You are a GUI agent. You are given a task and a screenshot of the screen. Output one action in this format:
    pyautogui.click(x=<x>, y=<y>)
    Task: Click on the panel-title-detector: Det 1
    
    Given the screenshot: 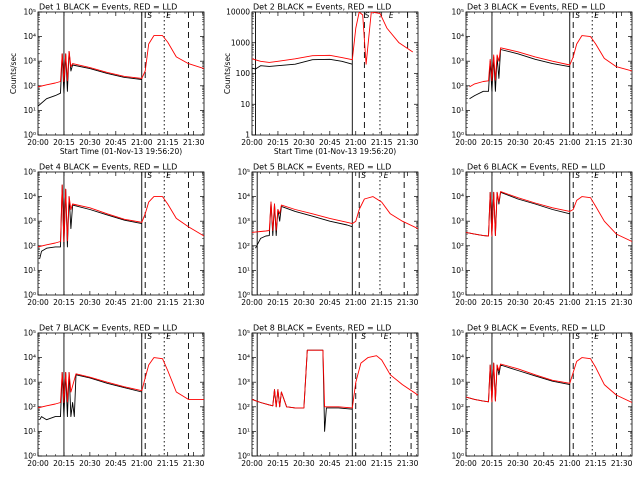 What is the action you would take?
    pyautogui.click(x=51, y=7)
    